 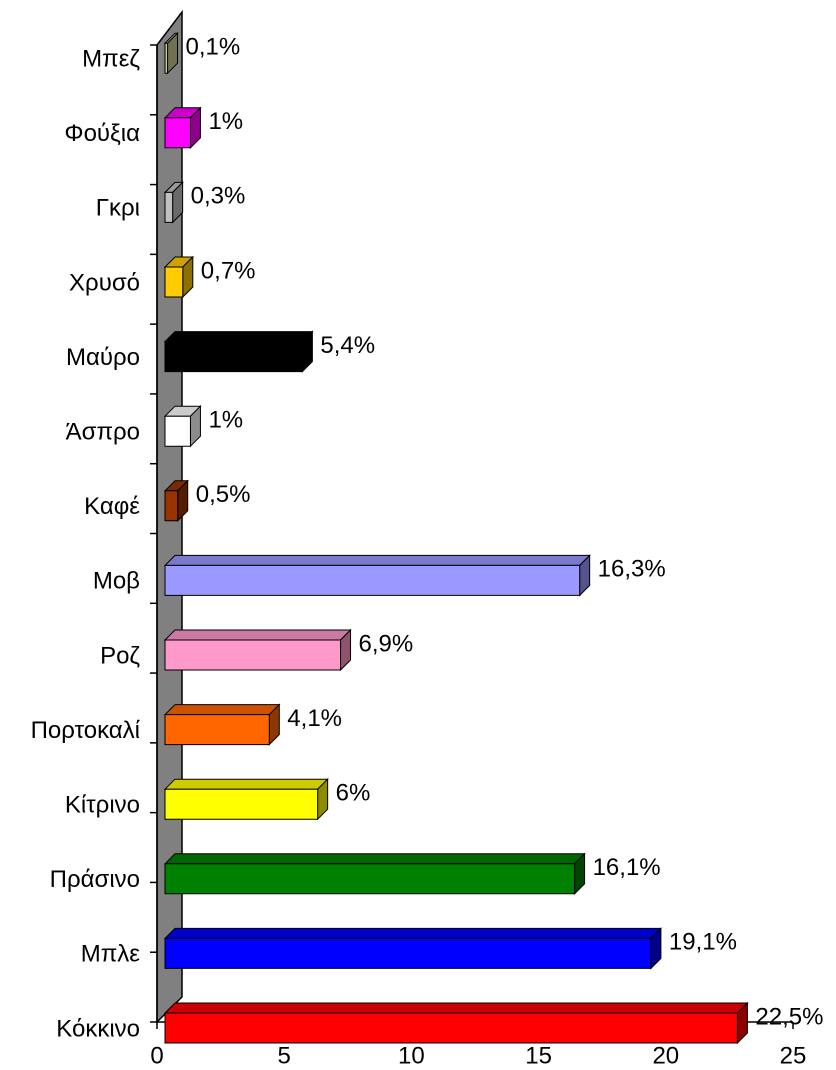 I want to click on category-label: Άσπρο, so click(x=103, y=432).